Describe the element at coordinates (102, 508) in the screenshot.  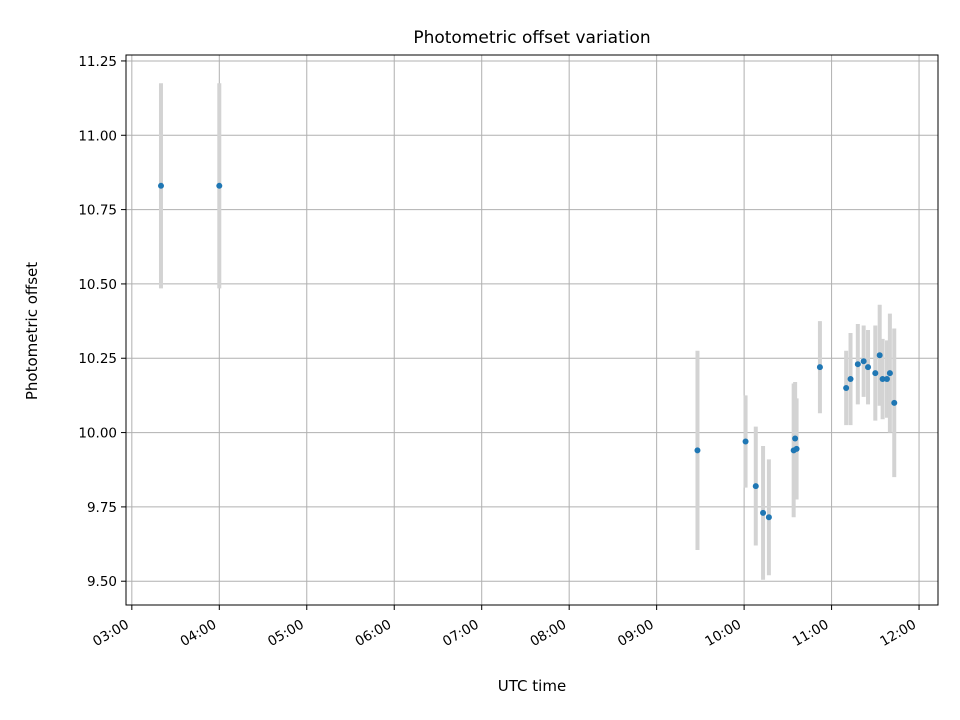
I see `y-tick-label: 9.75` at that location.